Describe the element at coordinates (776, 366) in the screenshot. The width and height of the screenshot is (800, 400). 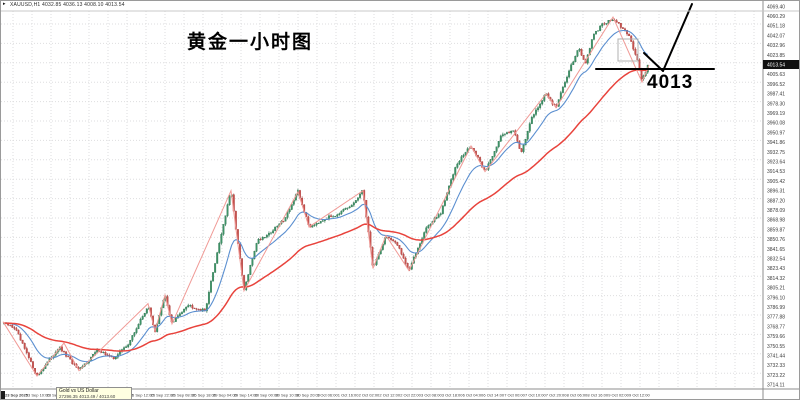
I see `price-axis-label: 3732.33` at that location.